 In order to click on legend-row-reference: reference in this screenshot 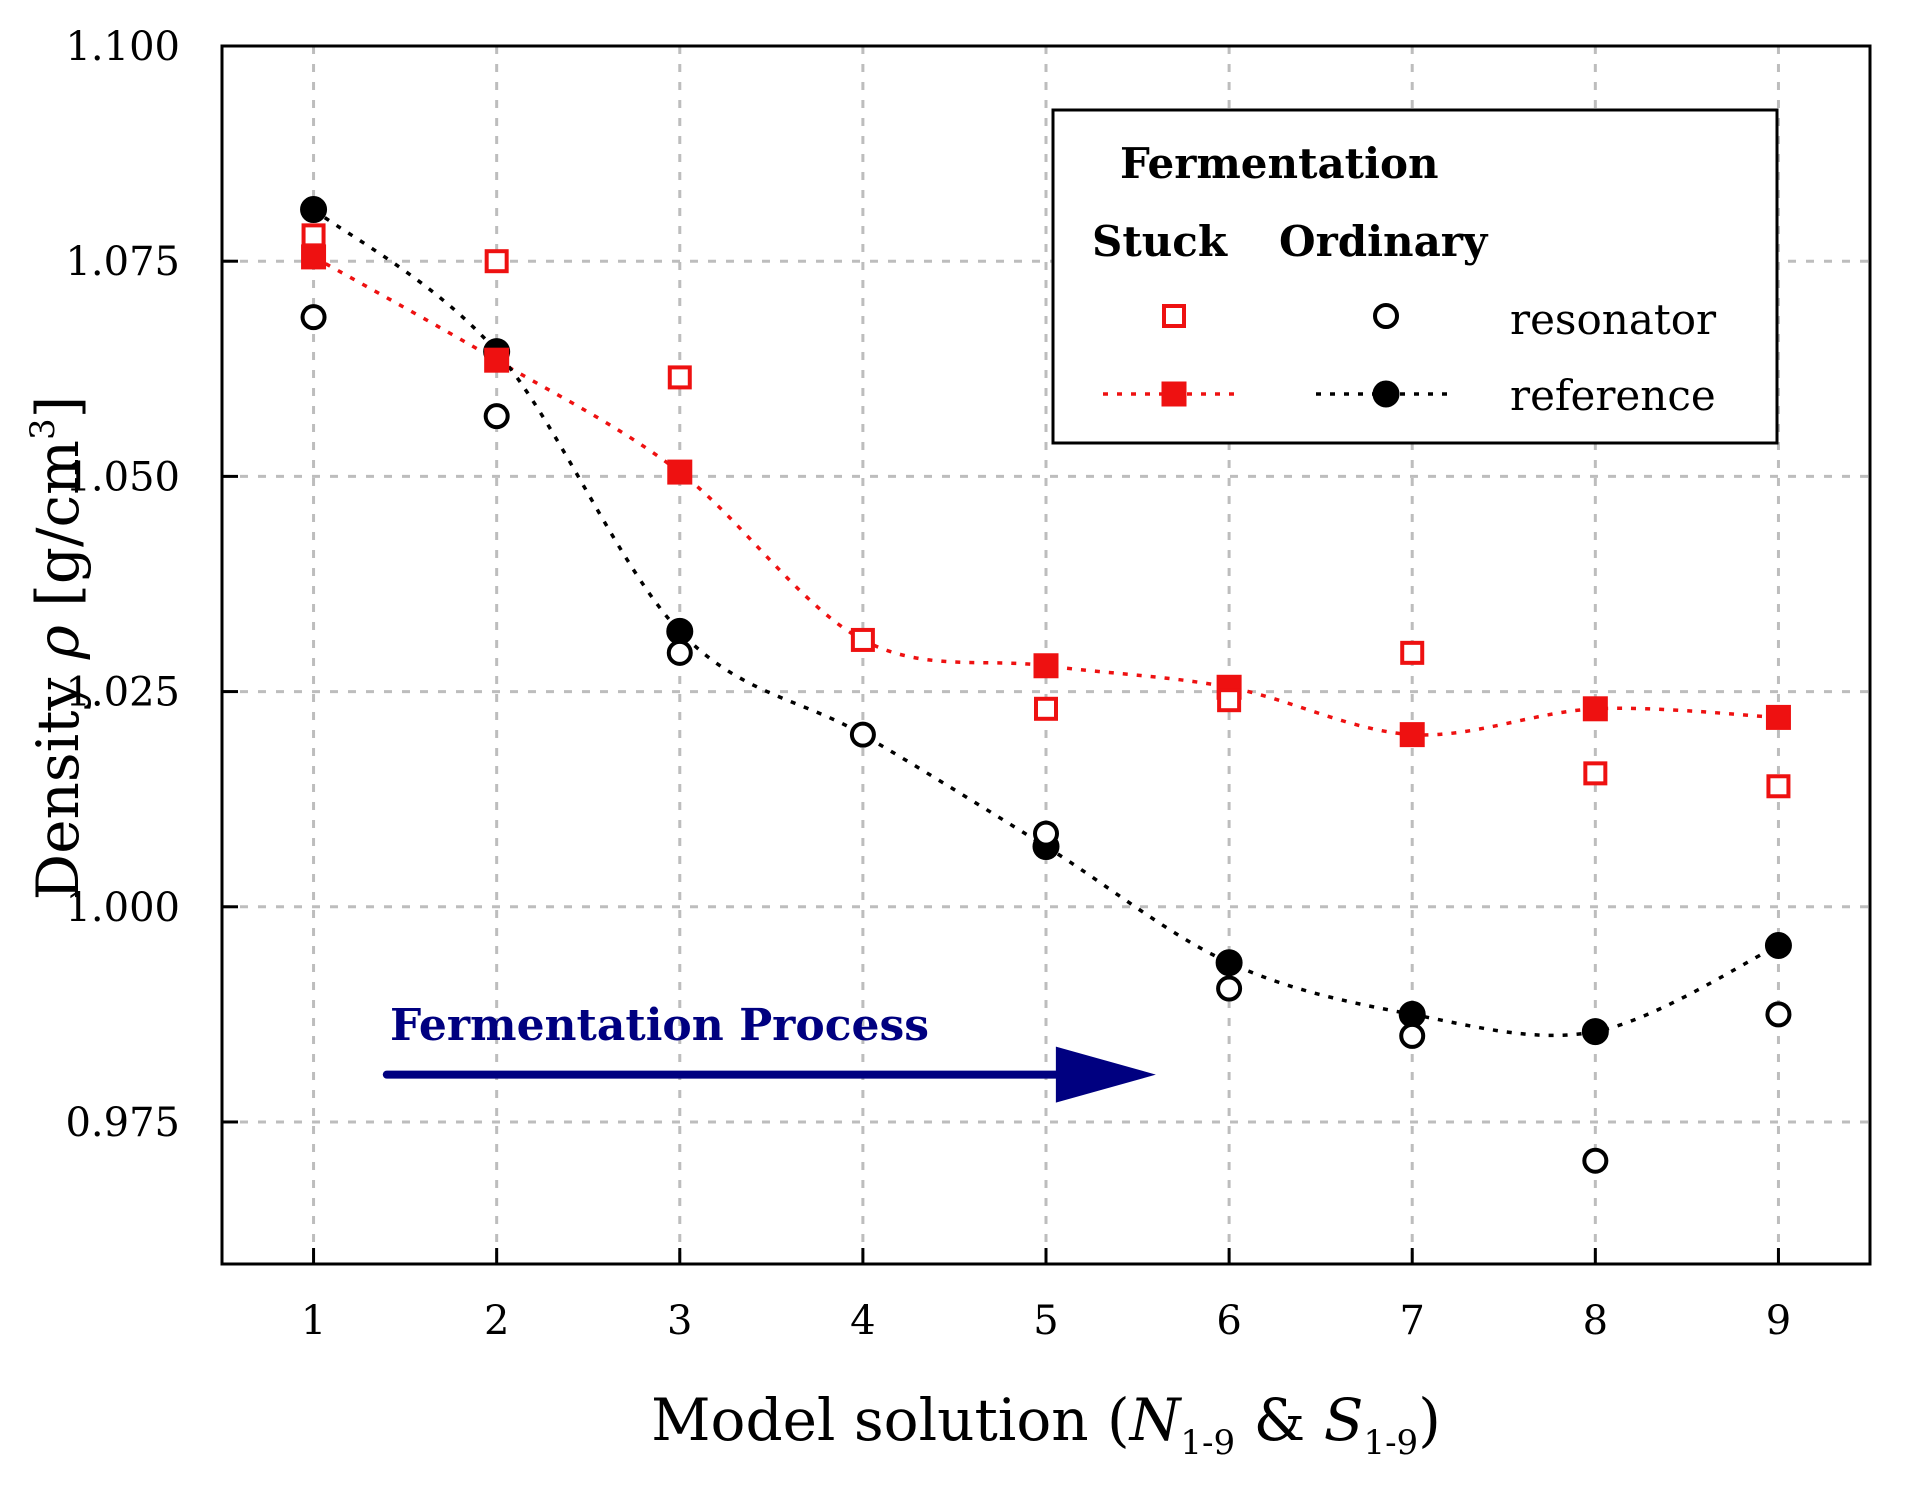, I will do `click(1613, 395)`.